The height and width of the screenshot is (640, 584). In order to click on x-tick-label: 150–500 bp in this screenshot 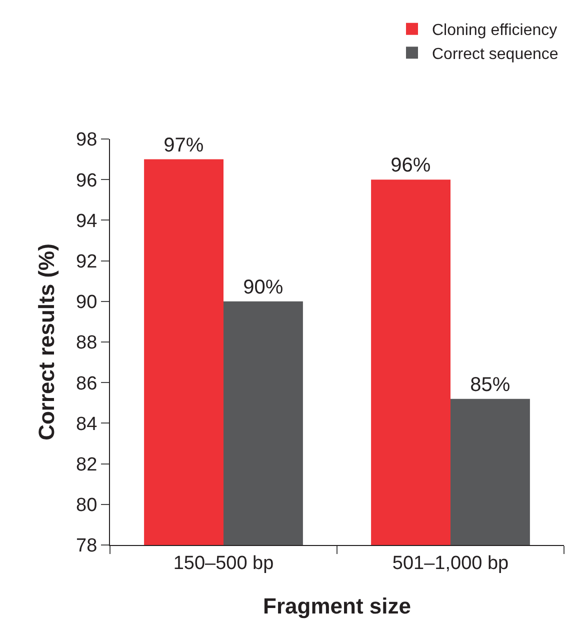, I will do `click(223, 563)`.